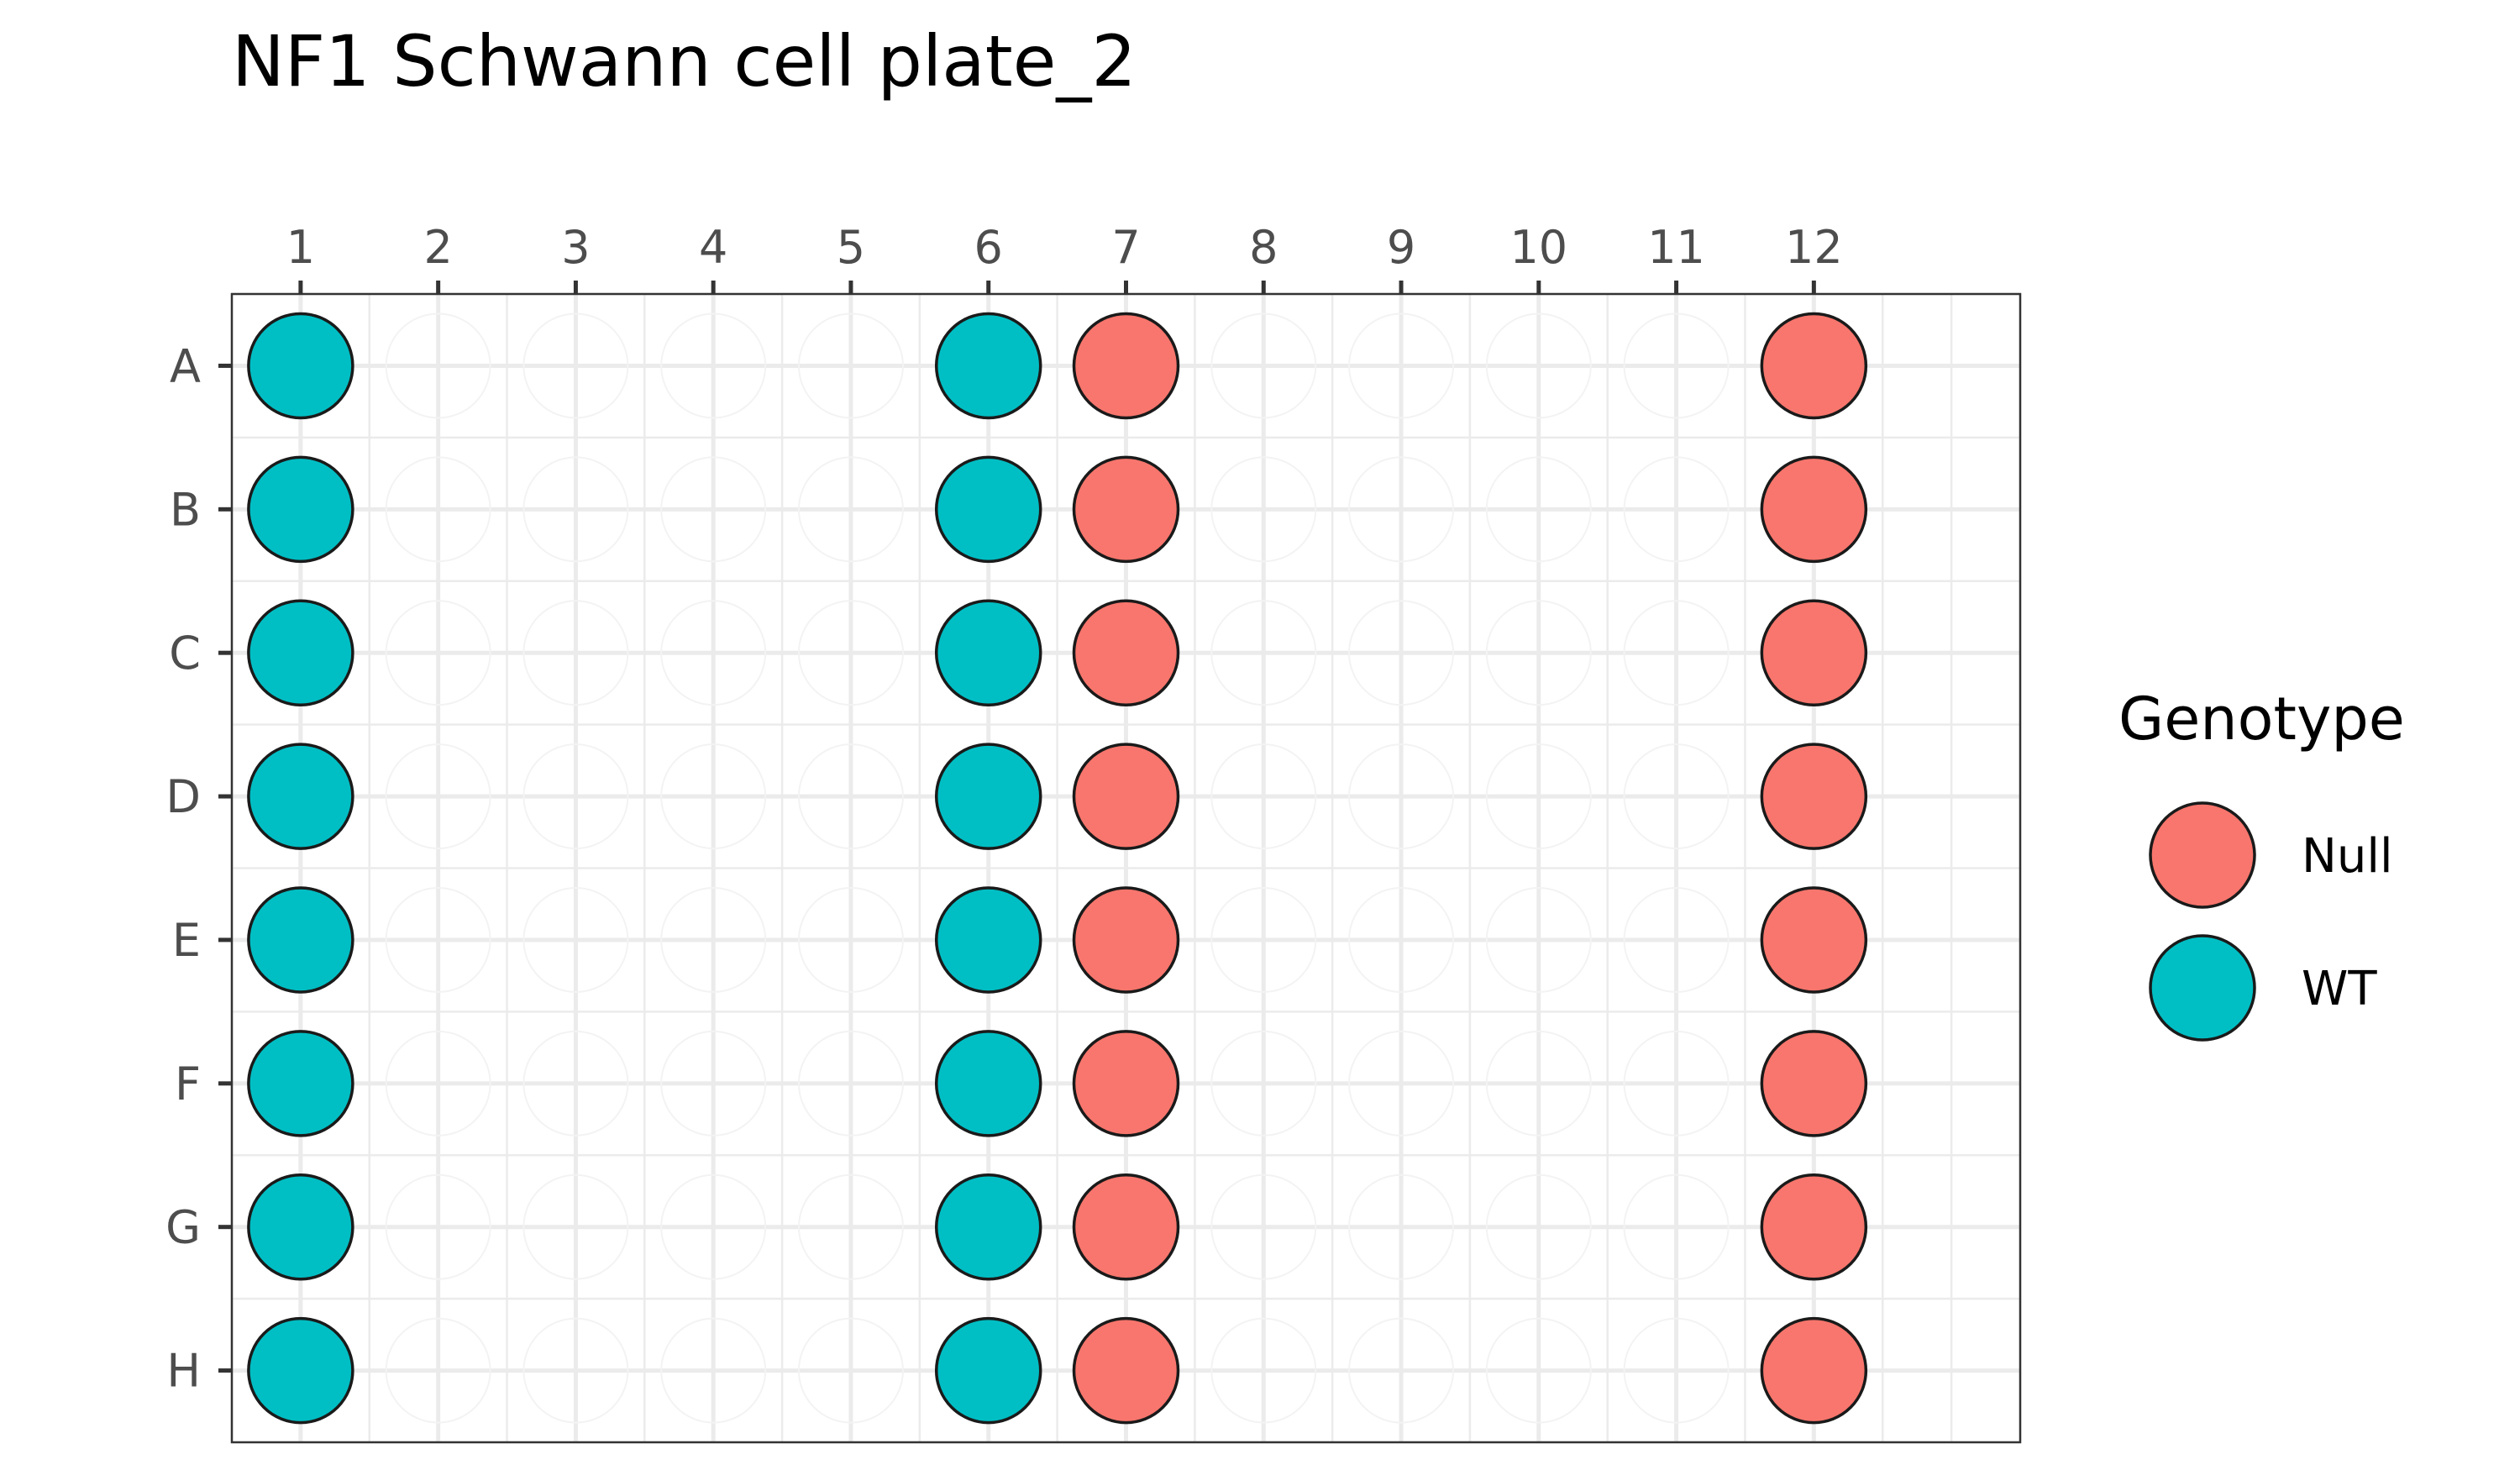 Image resolution: width=2520 pixels, height=1470 pixels. What do you see at coordinates (851, 247) in the screenshot?
I see `x-tick-label: 5` at bounding box center [851, 247].